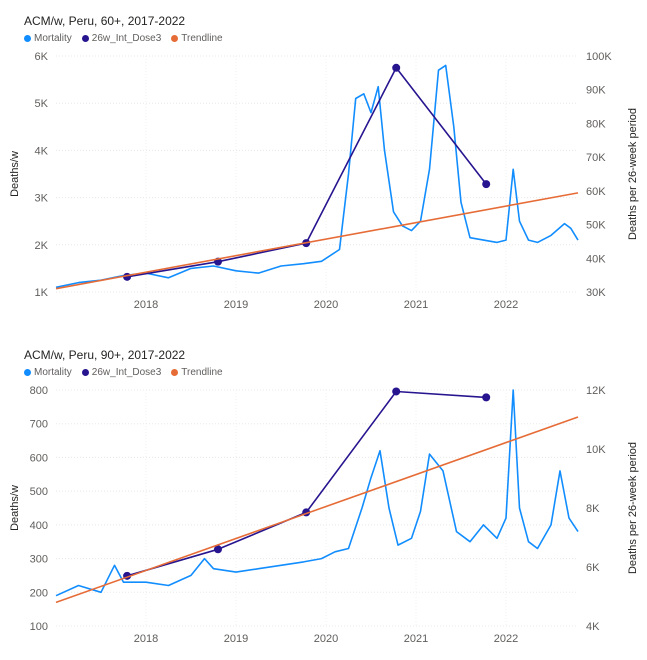 The height and width of the screenshot is (660, 647). Describe the element at coordinates (593, 568) in the screenshot. I see `y2-tick-label: 6K` at that location.